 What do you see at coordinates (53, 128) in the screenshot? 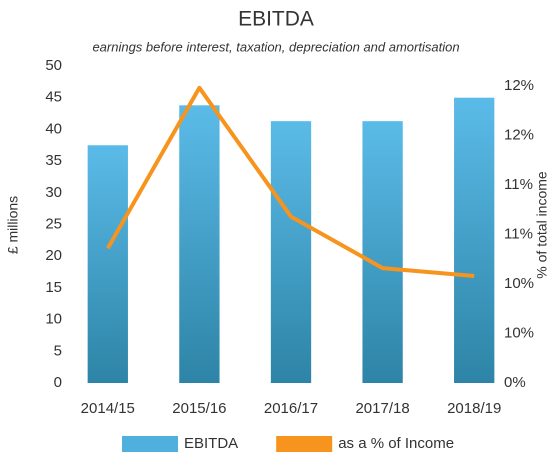
I see `y-tick-label: 40` at bounding box center [53, 128].